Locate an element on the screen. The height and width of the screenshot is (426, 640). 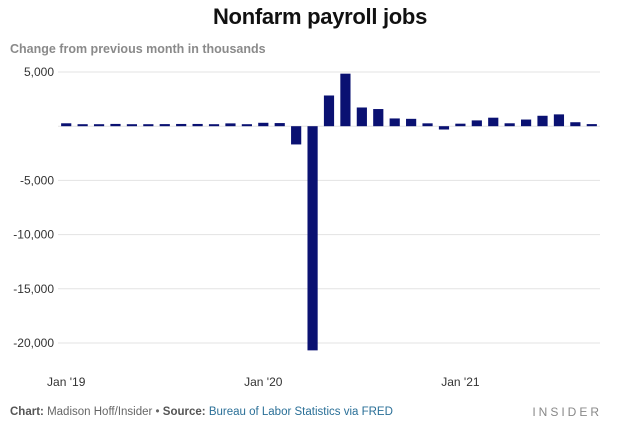
y-tick-label: -5,000 is located at coordinates (37, 180).